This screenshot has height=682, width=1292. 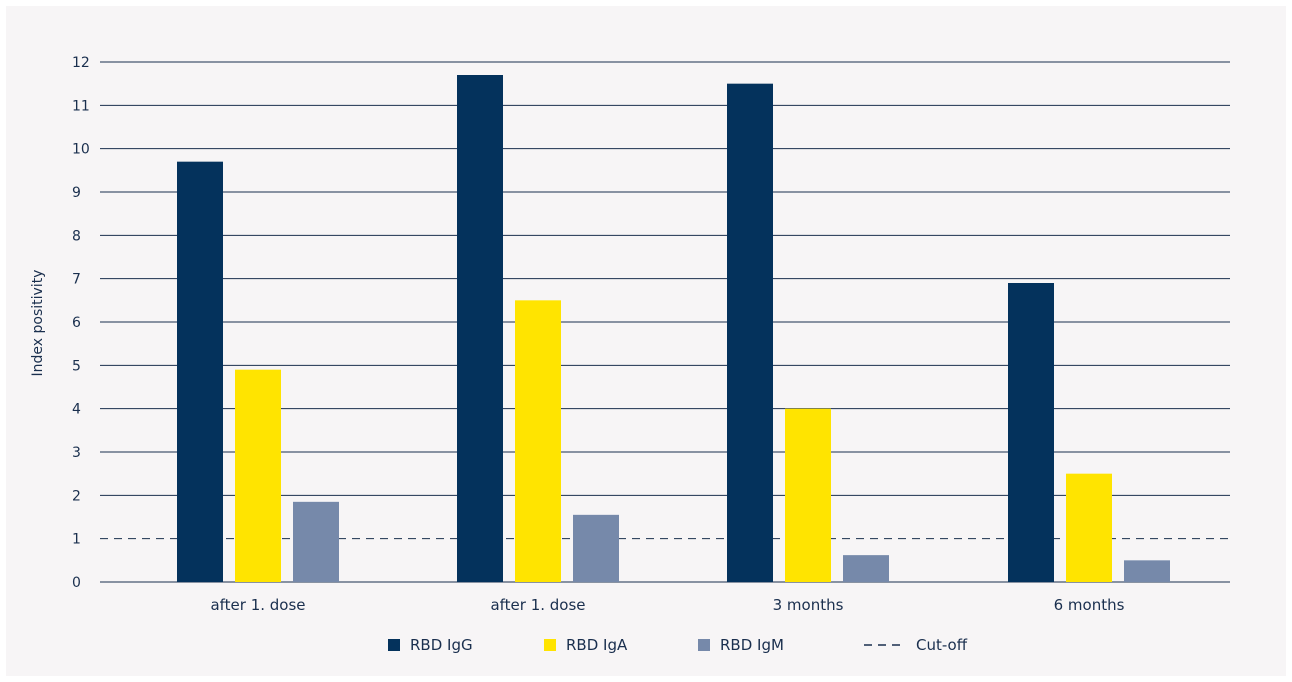 I want to click on y-tick-label: 4, so click(x=76, y=410).